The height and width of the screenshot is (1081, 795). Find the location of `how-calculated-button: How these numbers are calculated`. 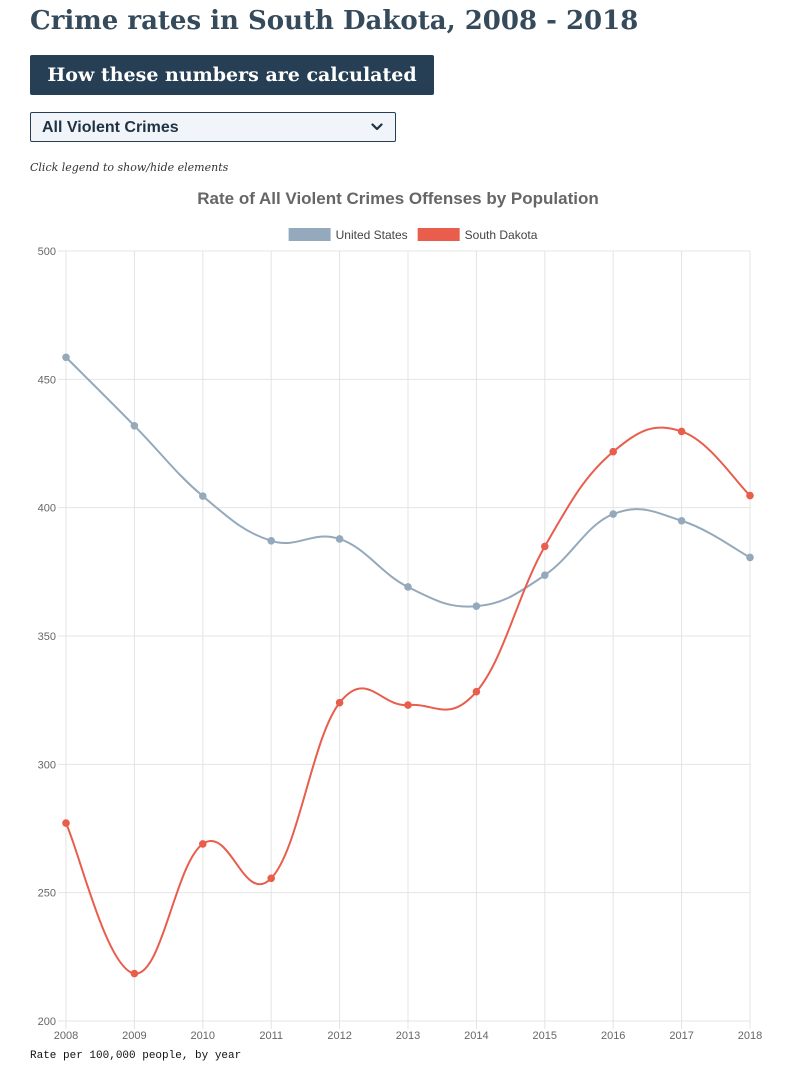

how-calculated-button: How these numbers are calculated is located at coordinates (232, 75).